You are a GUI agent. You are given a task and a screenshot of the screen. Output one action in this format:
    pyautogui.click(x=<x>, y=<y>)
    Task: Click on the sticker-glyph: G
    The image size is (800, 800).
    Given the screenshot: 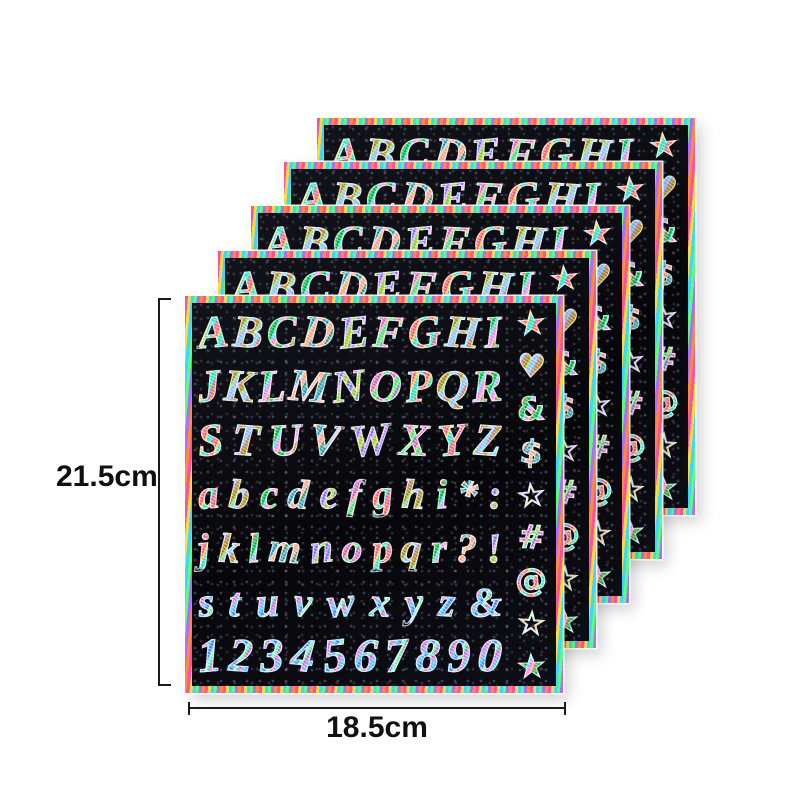 What is the action you would take?
    pyautogui.click(x=424, y=333)
    